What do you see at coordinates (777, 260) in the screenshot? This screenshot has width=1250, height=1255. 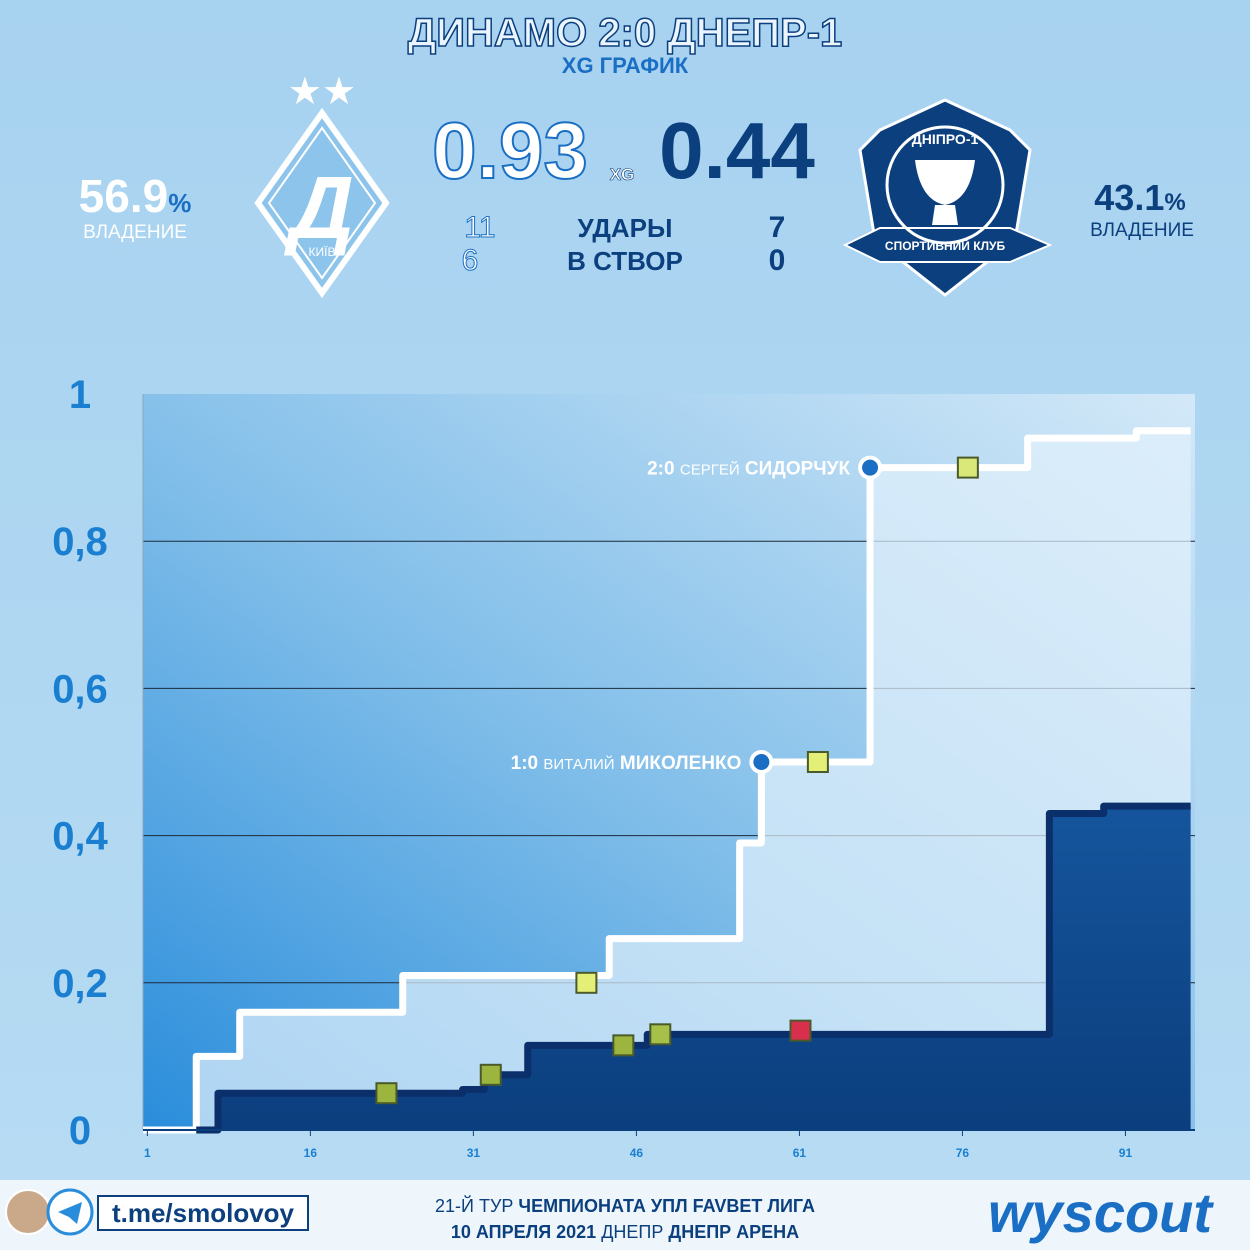 I see `away-on-target: 0` at bounding box center [777, 260].